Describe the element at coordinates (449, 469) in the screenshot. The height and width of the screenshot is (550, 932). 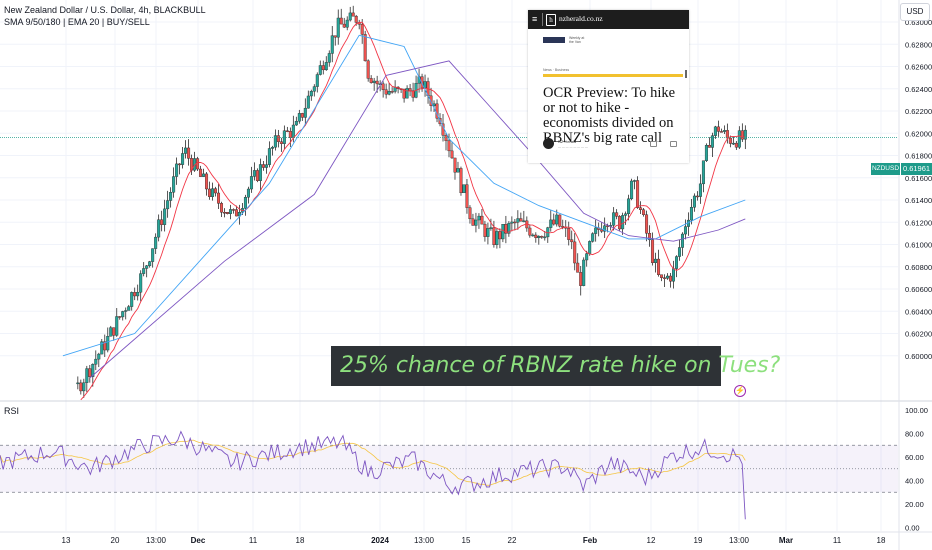
I see `rsi-band` at that location.